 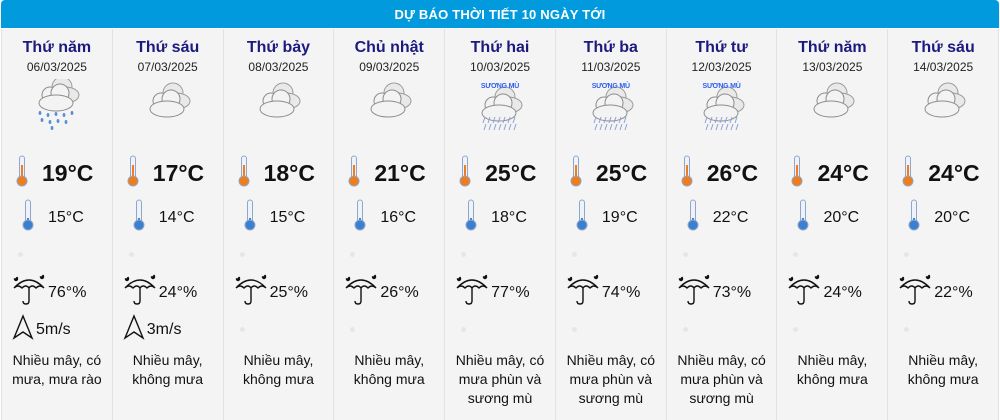 I want to click on forecast-header: DỰ BÁO THỜI TIẾT 10 NGÀY TỚI, so click(x=500, y=14).